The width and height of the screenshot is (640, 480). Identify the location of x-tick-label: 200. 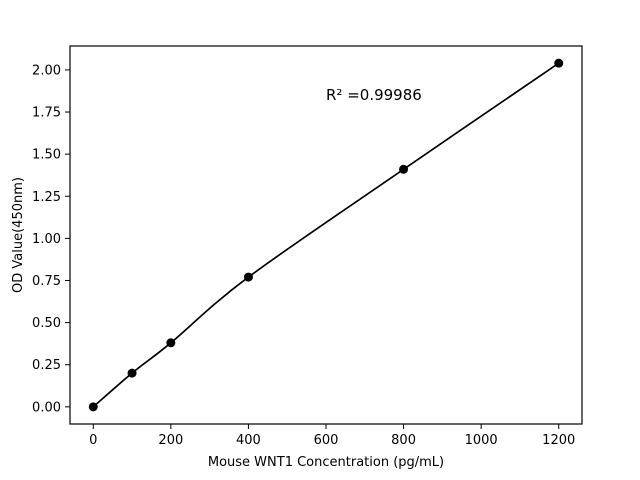
(170, 440).